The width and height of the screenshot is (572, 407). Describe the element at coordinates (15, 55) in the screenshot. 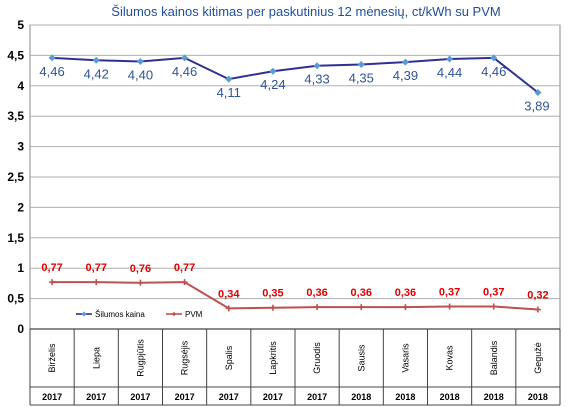

I see `y-tick-label: 4,5` at that location.